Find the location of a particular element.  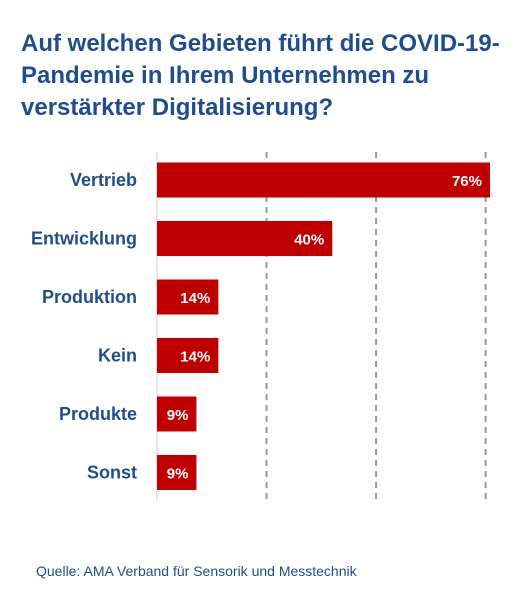

category-label: Kein is located at coordinates (117, 356).